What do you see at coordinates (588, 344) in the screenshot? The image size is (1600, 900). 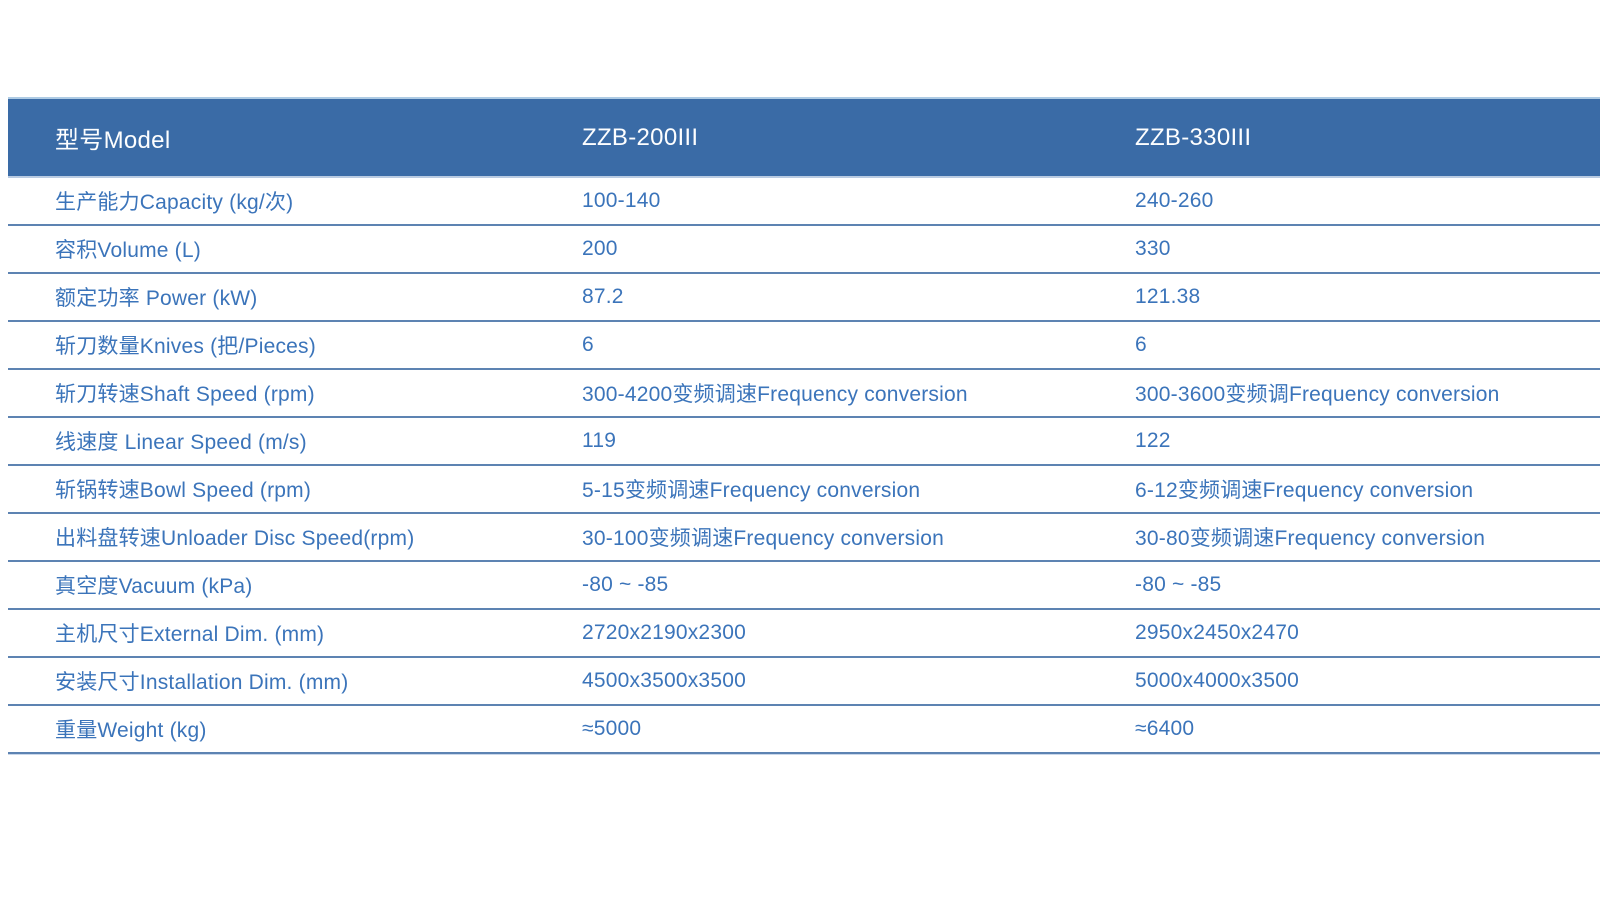 I see `row-value-zzb200: 6` at bounding box center [588, 344].